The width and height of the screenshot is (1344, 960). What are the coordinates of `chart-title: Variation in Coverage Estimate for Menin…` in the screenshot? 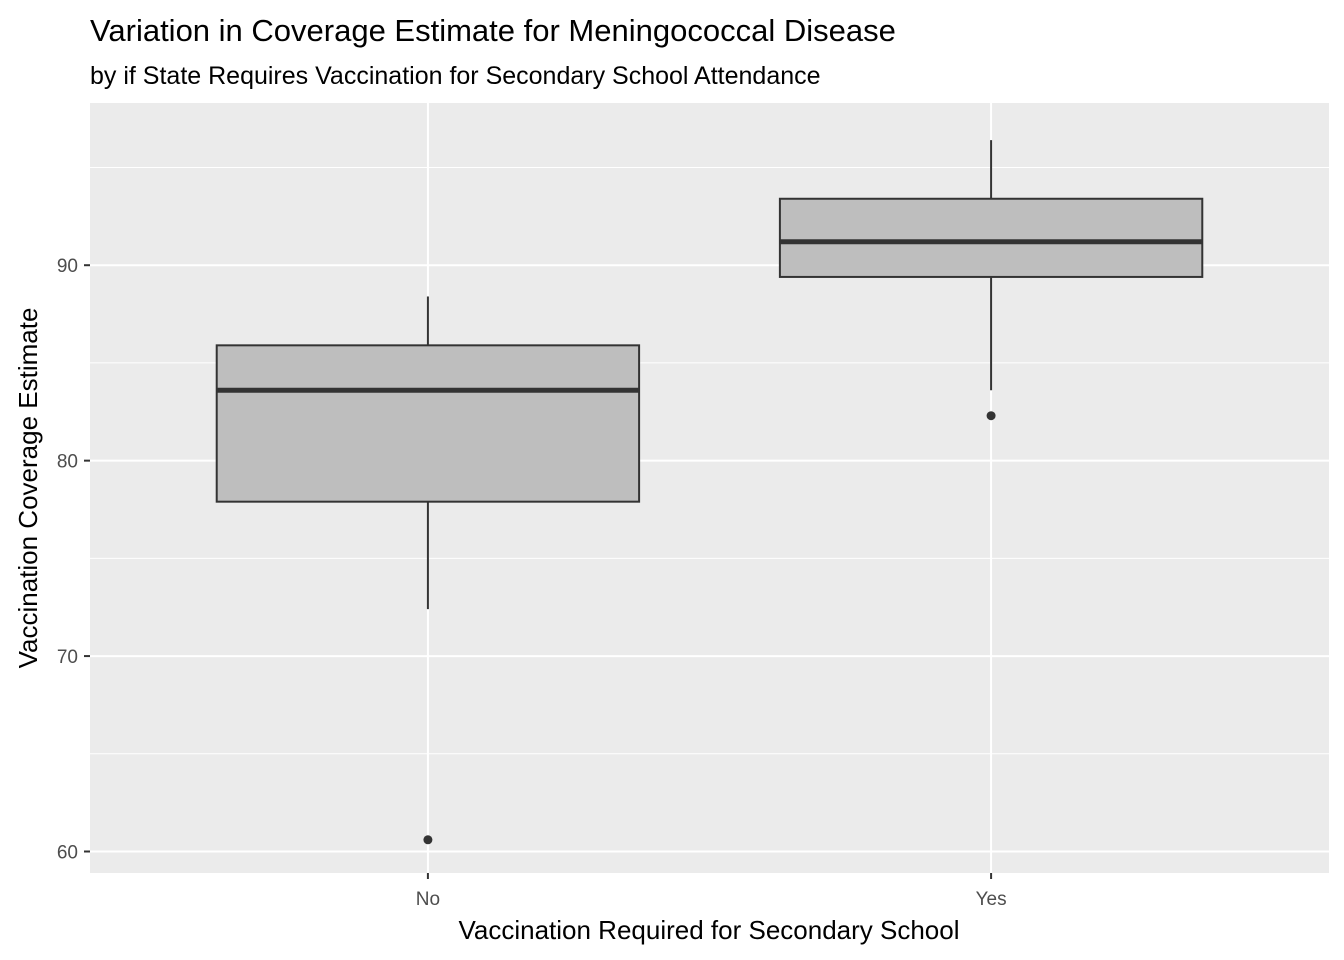 It's located at (493, 30).